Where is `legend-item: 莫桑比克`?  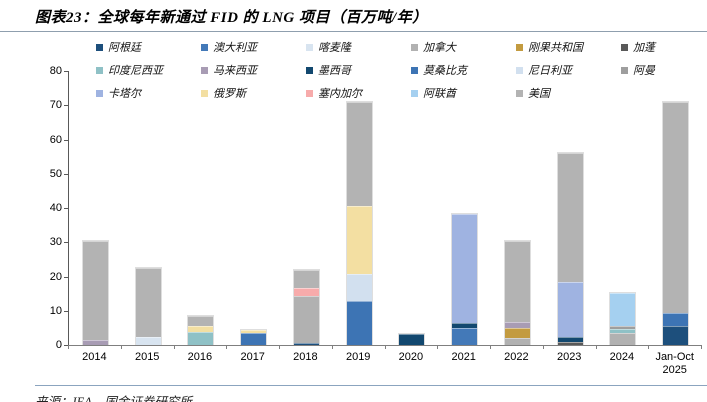 legend-item: 莫桑比克 is located at coordinates (463, 70).